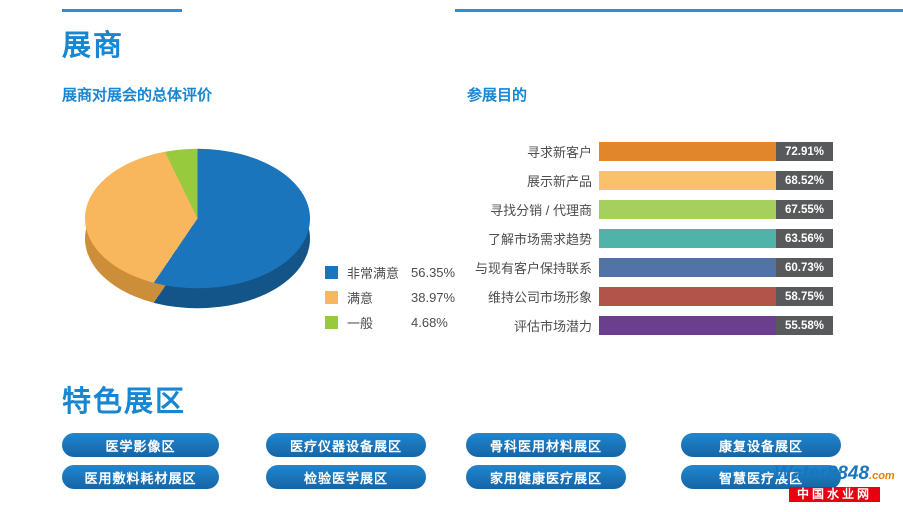  Describe the element at coordinates (804, 267) in the screenshot. I see `bar-value: 60.73%` at that location.